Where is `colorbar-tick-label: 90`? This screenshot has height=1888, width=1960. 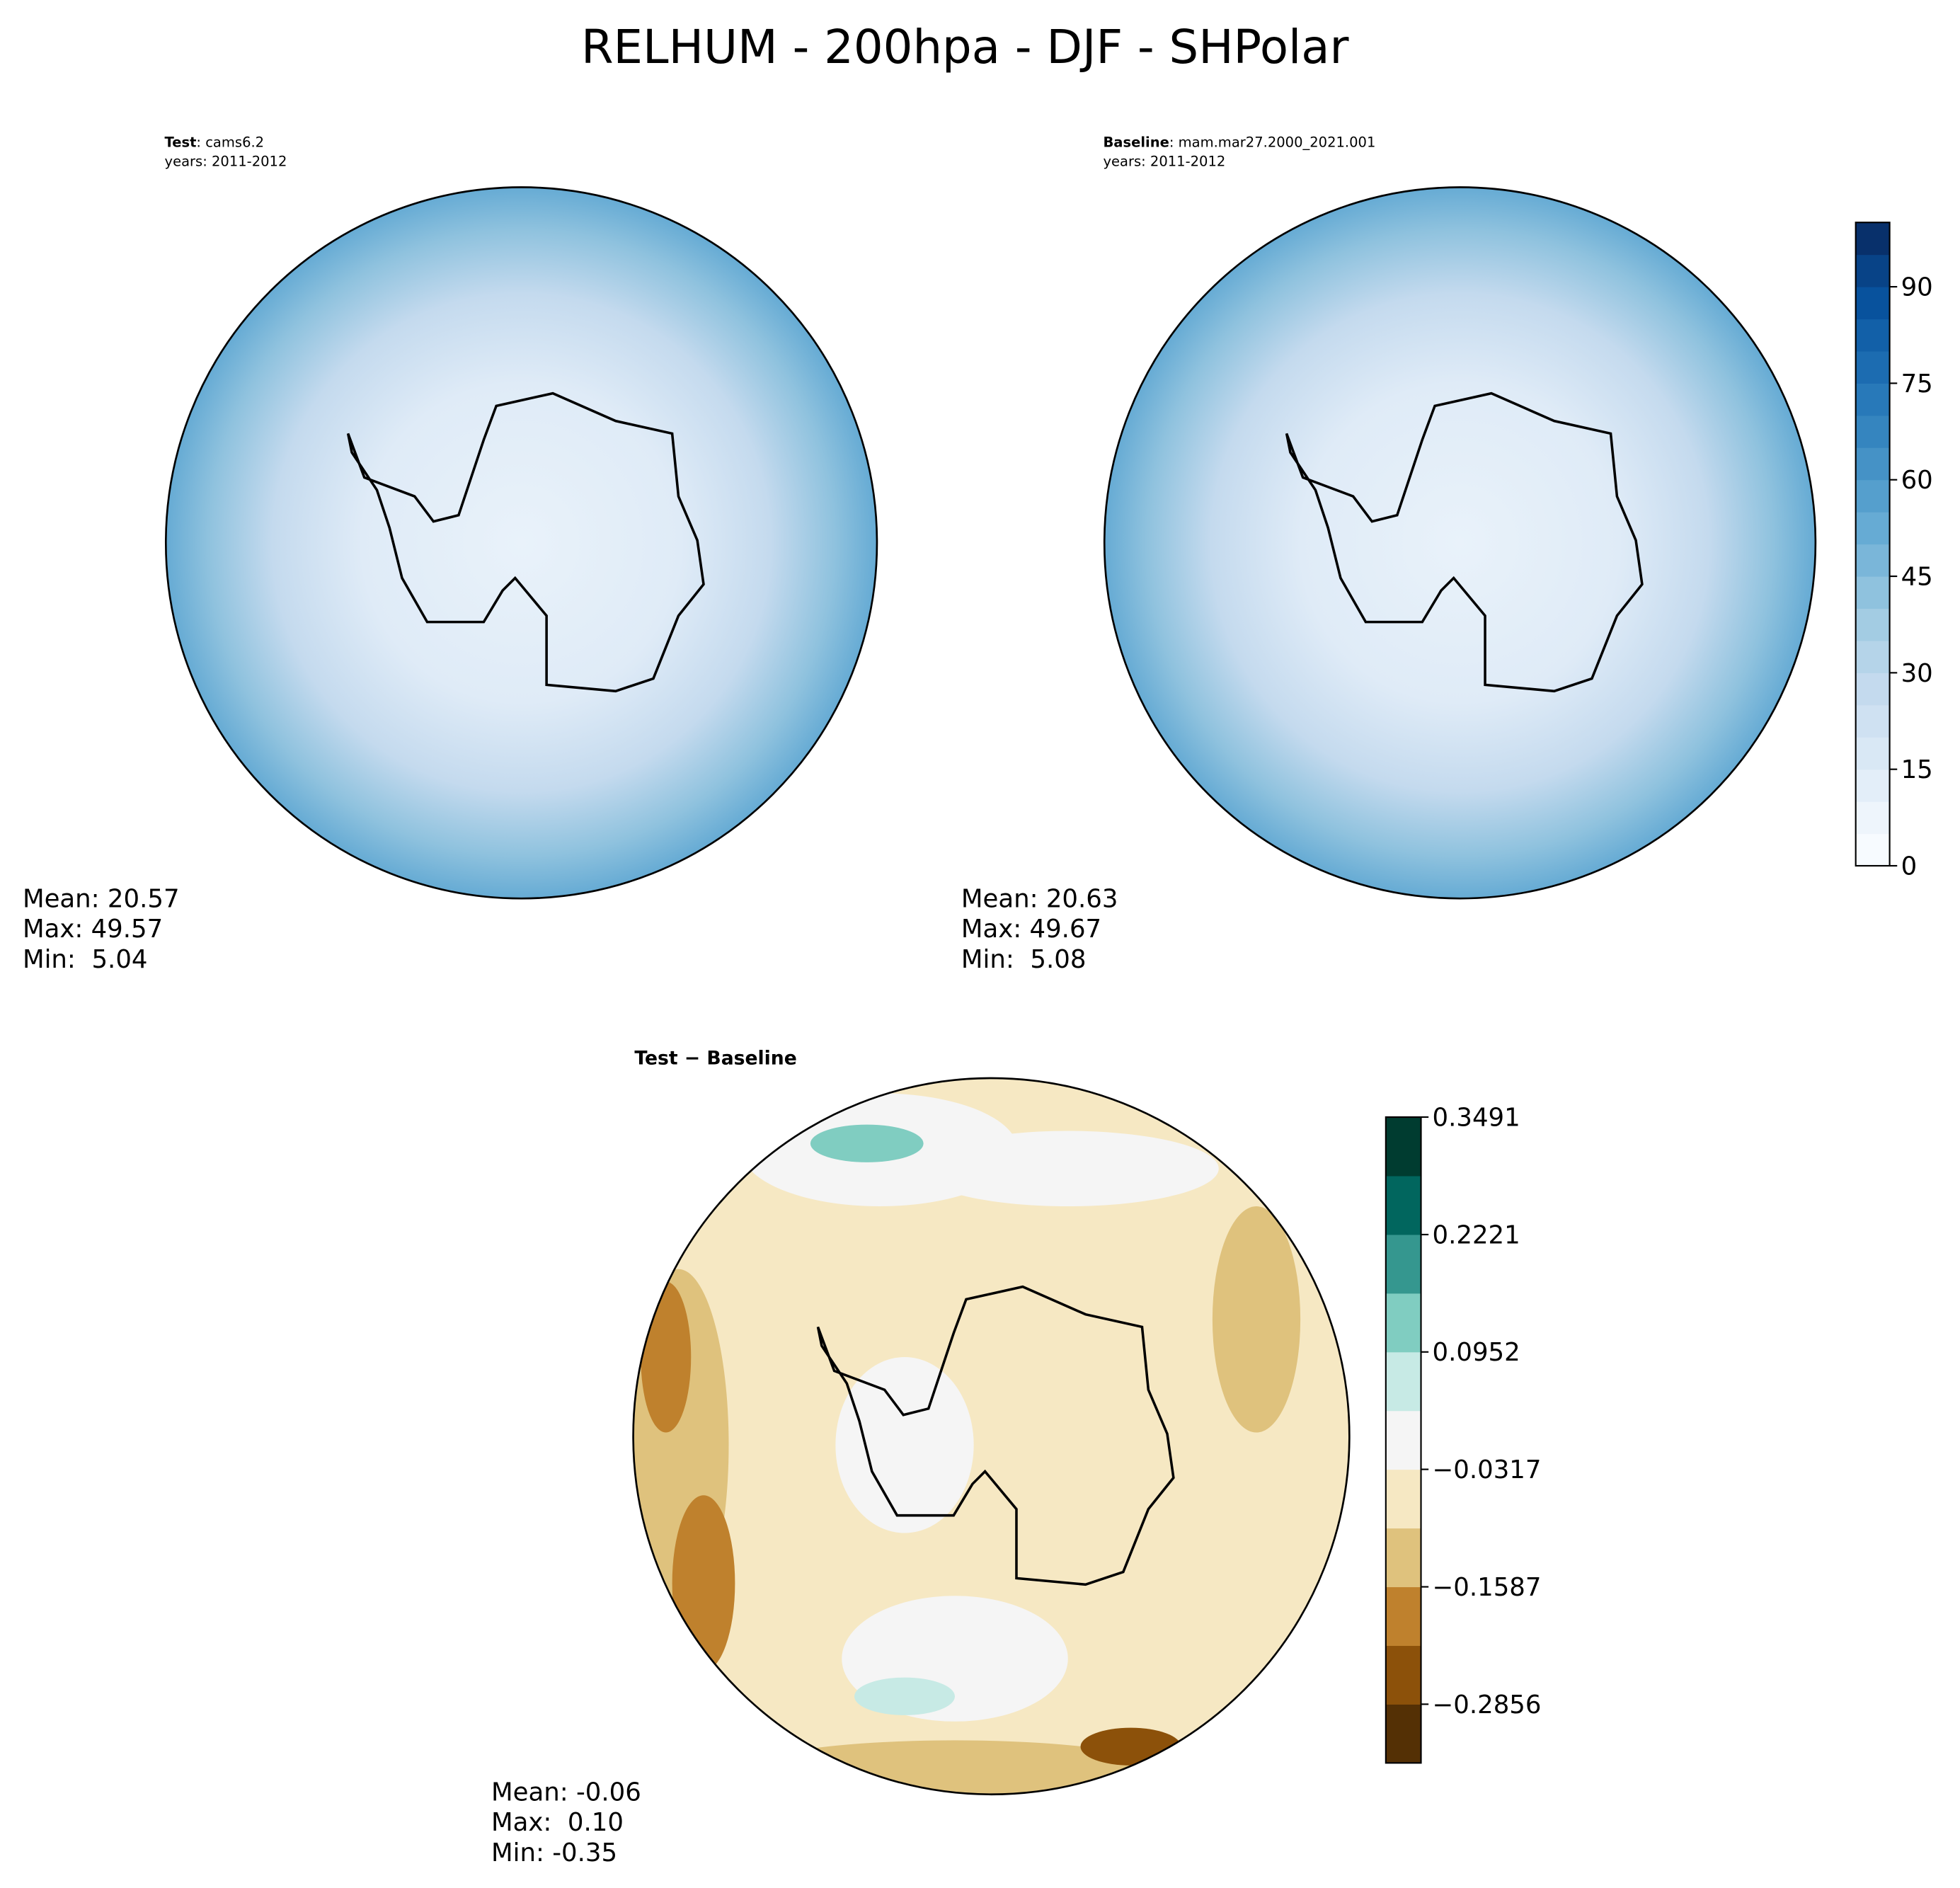
colorbar-tick-label: 90 is located at coordinates (1917, 288).